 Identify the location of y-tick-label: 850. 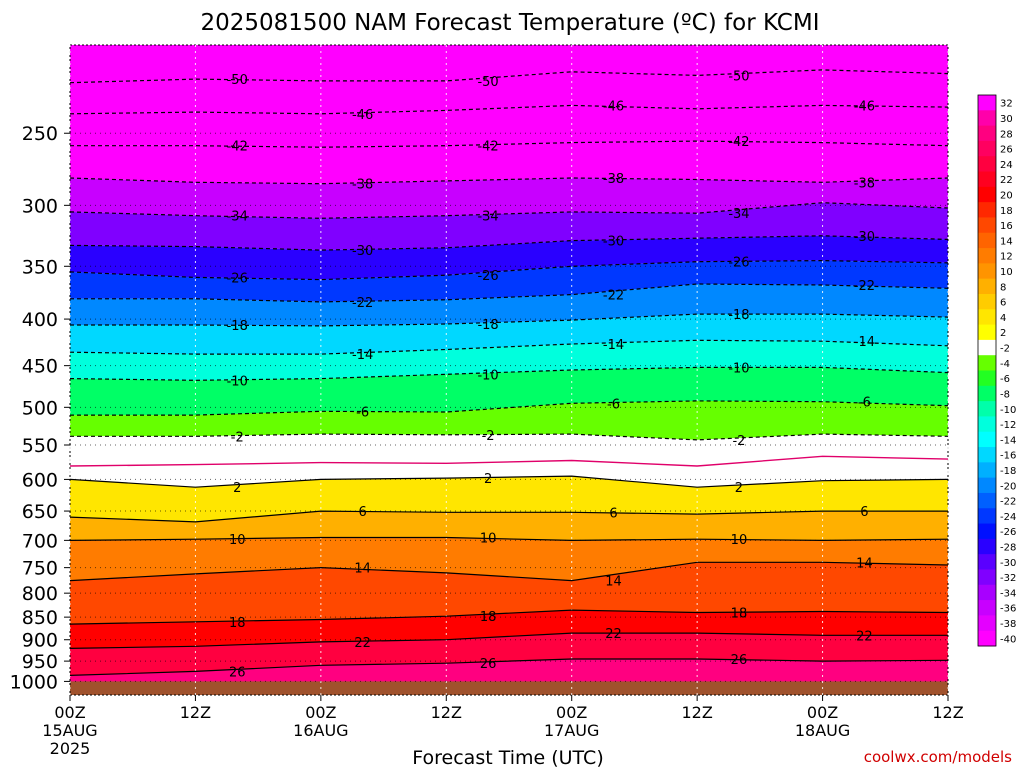
(40, 618).